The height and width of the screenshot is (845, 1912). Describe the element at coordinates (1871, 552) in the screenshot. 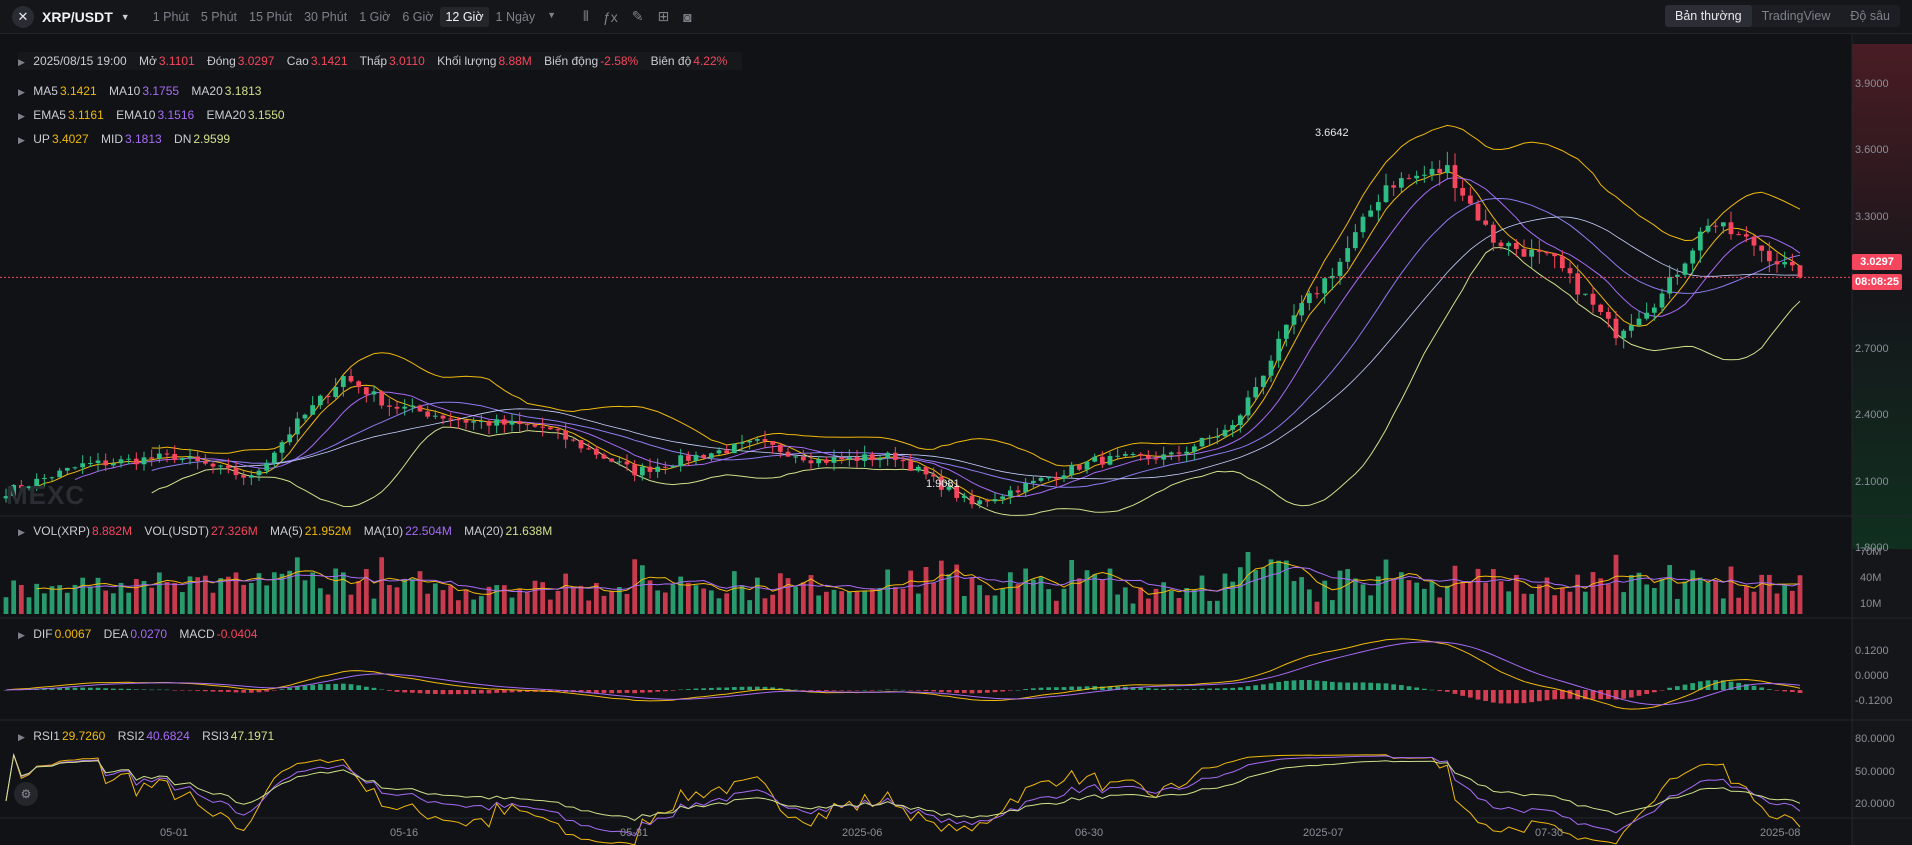

I see `volume-axis-label: 70M` at that location.